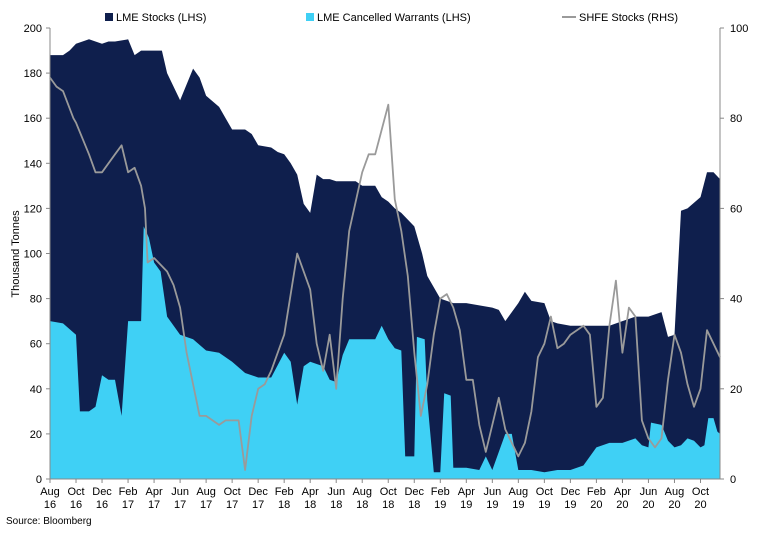  Describe the element at coordinates (33, 119) in the screenshot. I see `left-tick-label: 160` at that location.